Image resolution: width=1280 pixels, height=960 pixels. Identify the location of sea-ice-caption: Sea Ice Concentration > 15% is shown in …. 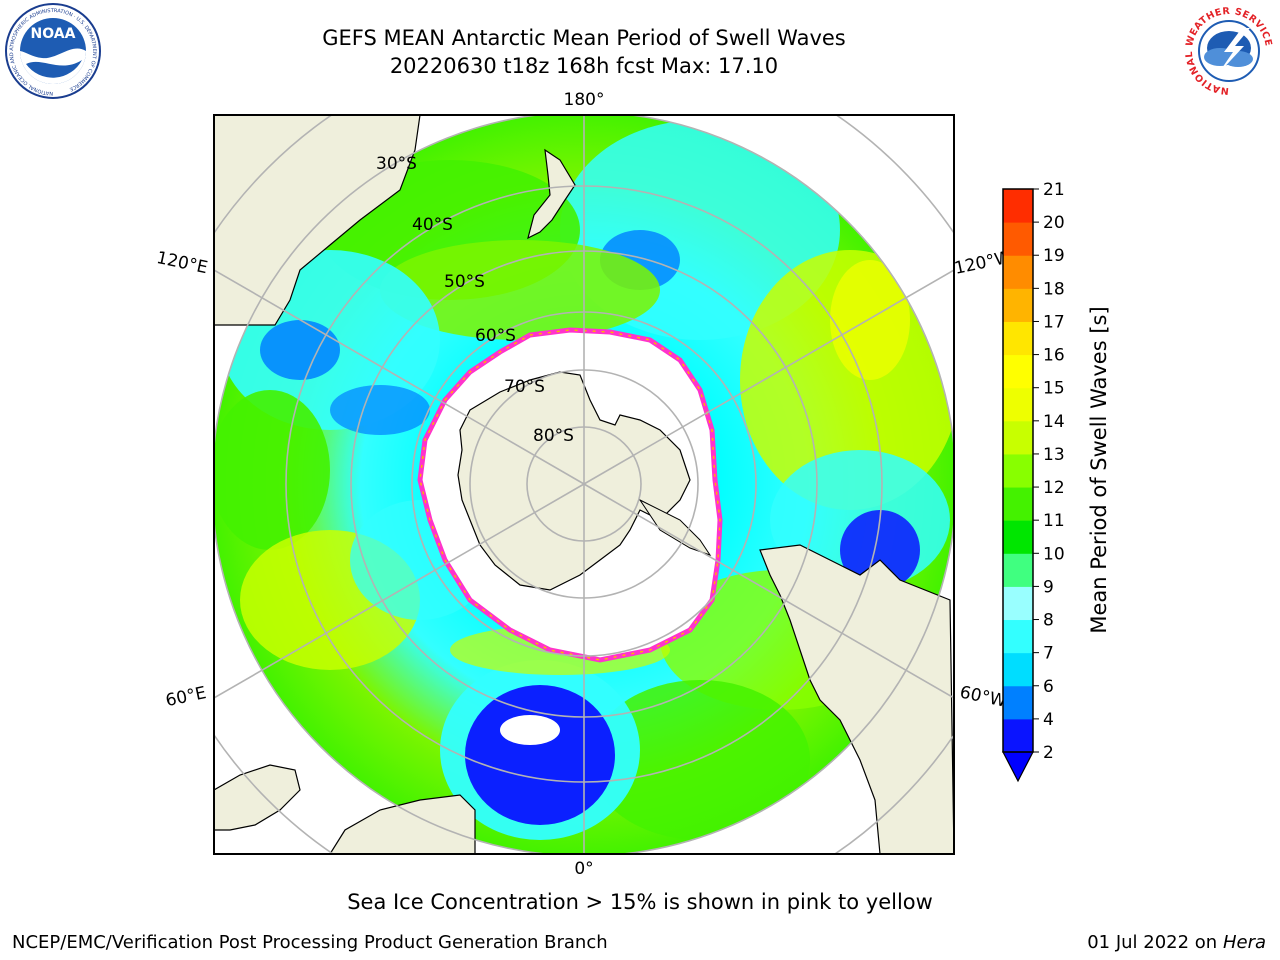
(640, 902).